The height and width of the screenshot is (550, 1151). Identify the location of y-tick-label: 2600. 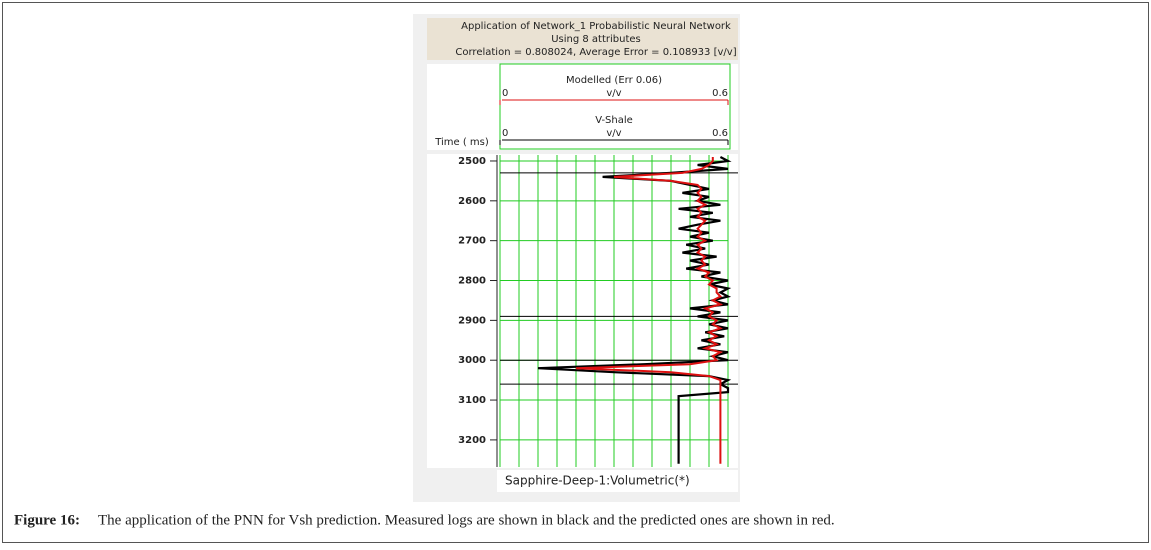
(472, 201).